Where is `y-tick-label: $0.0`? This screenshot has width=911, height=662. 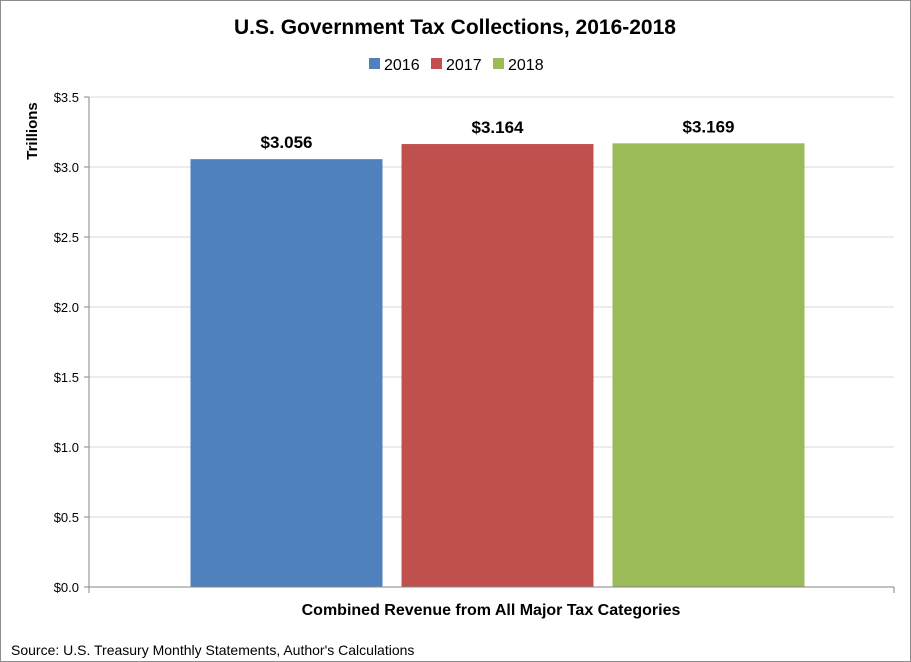
y-tick-label: $0.0 is located at coordinates (66, 587).